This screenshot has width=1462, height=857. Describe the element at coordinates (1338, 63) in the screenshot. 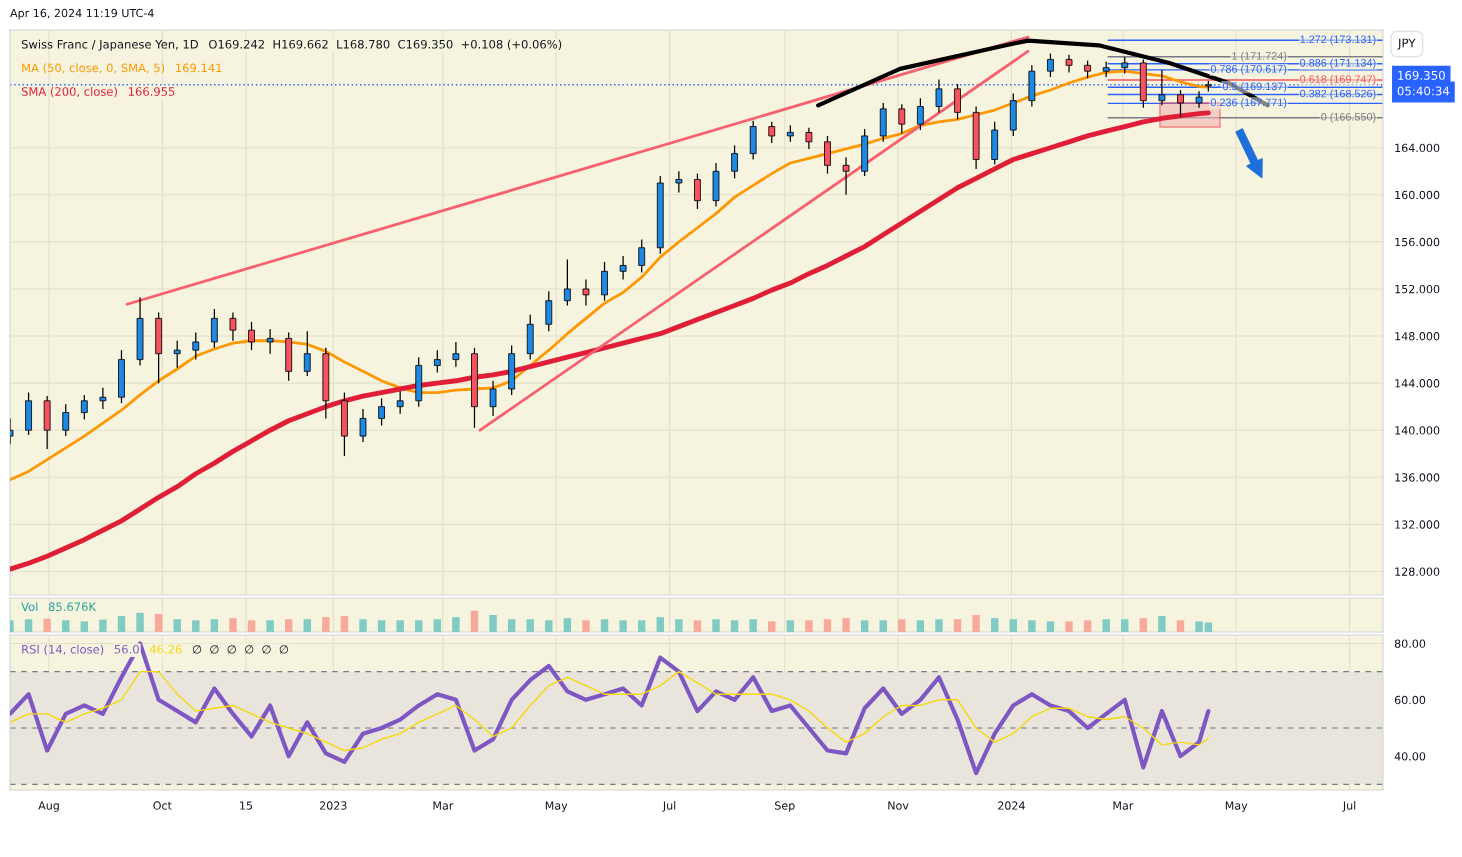

I see `ref-line-label: 0.886 (171.134)` at that location.